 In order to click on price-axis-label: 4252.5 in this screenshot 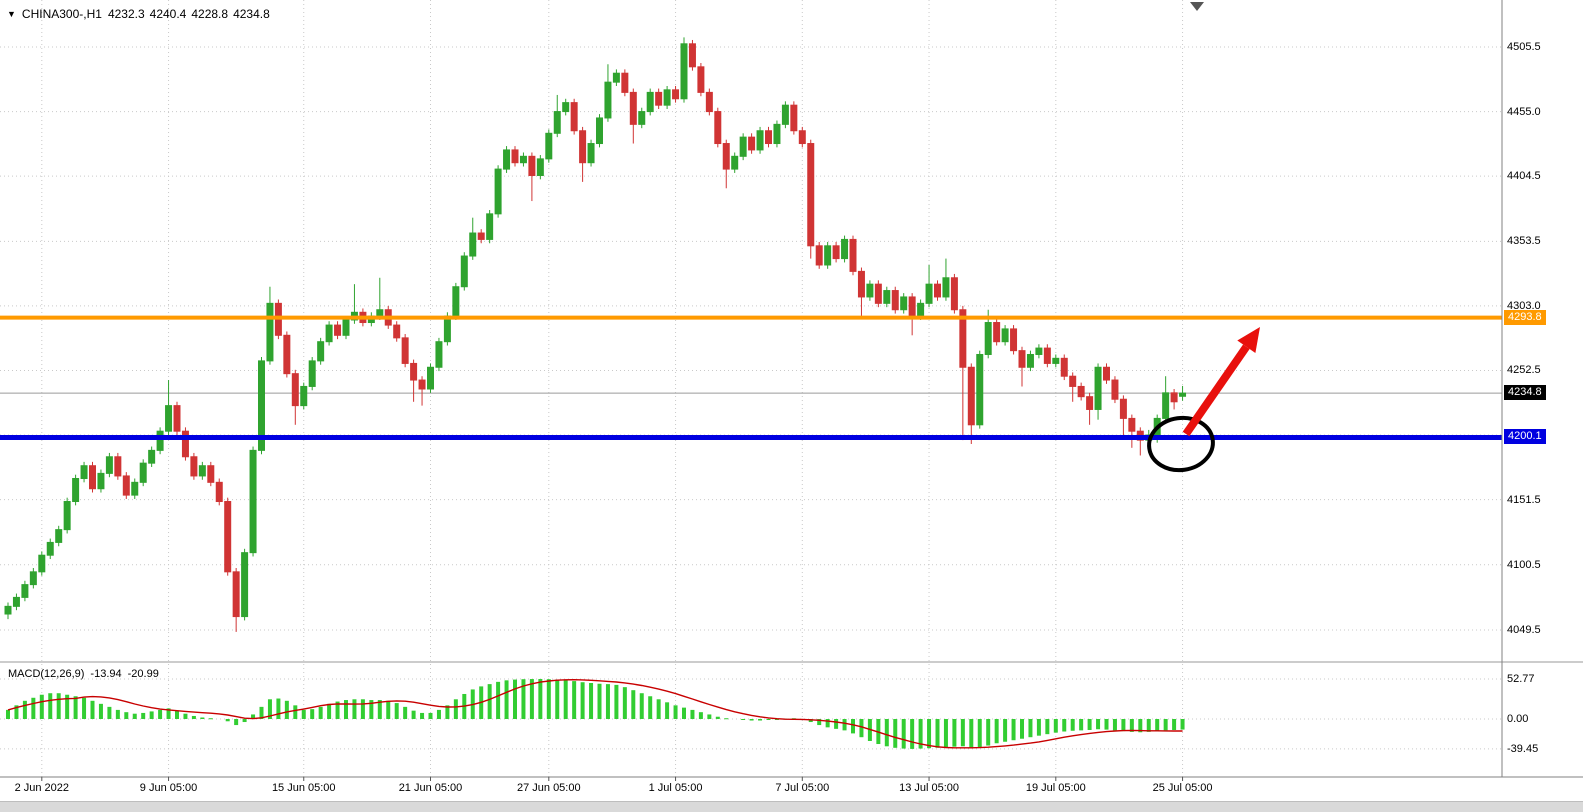, I will do `click(1524, 370)`.